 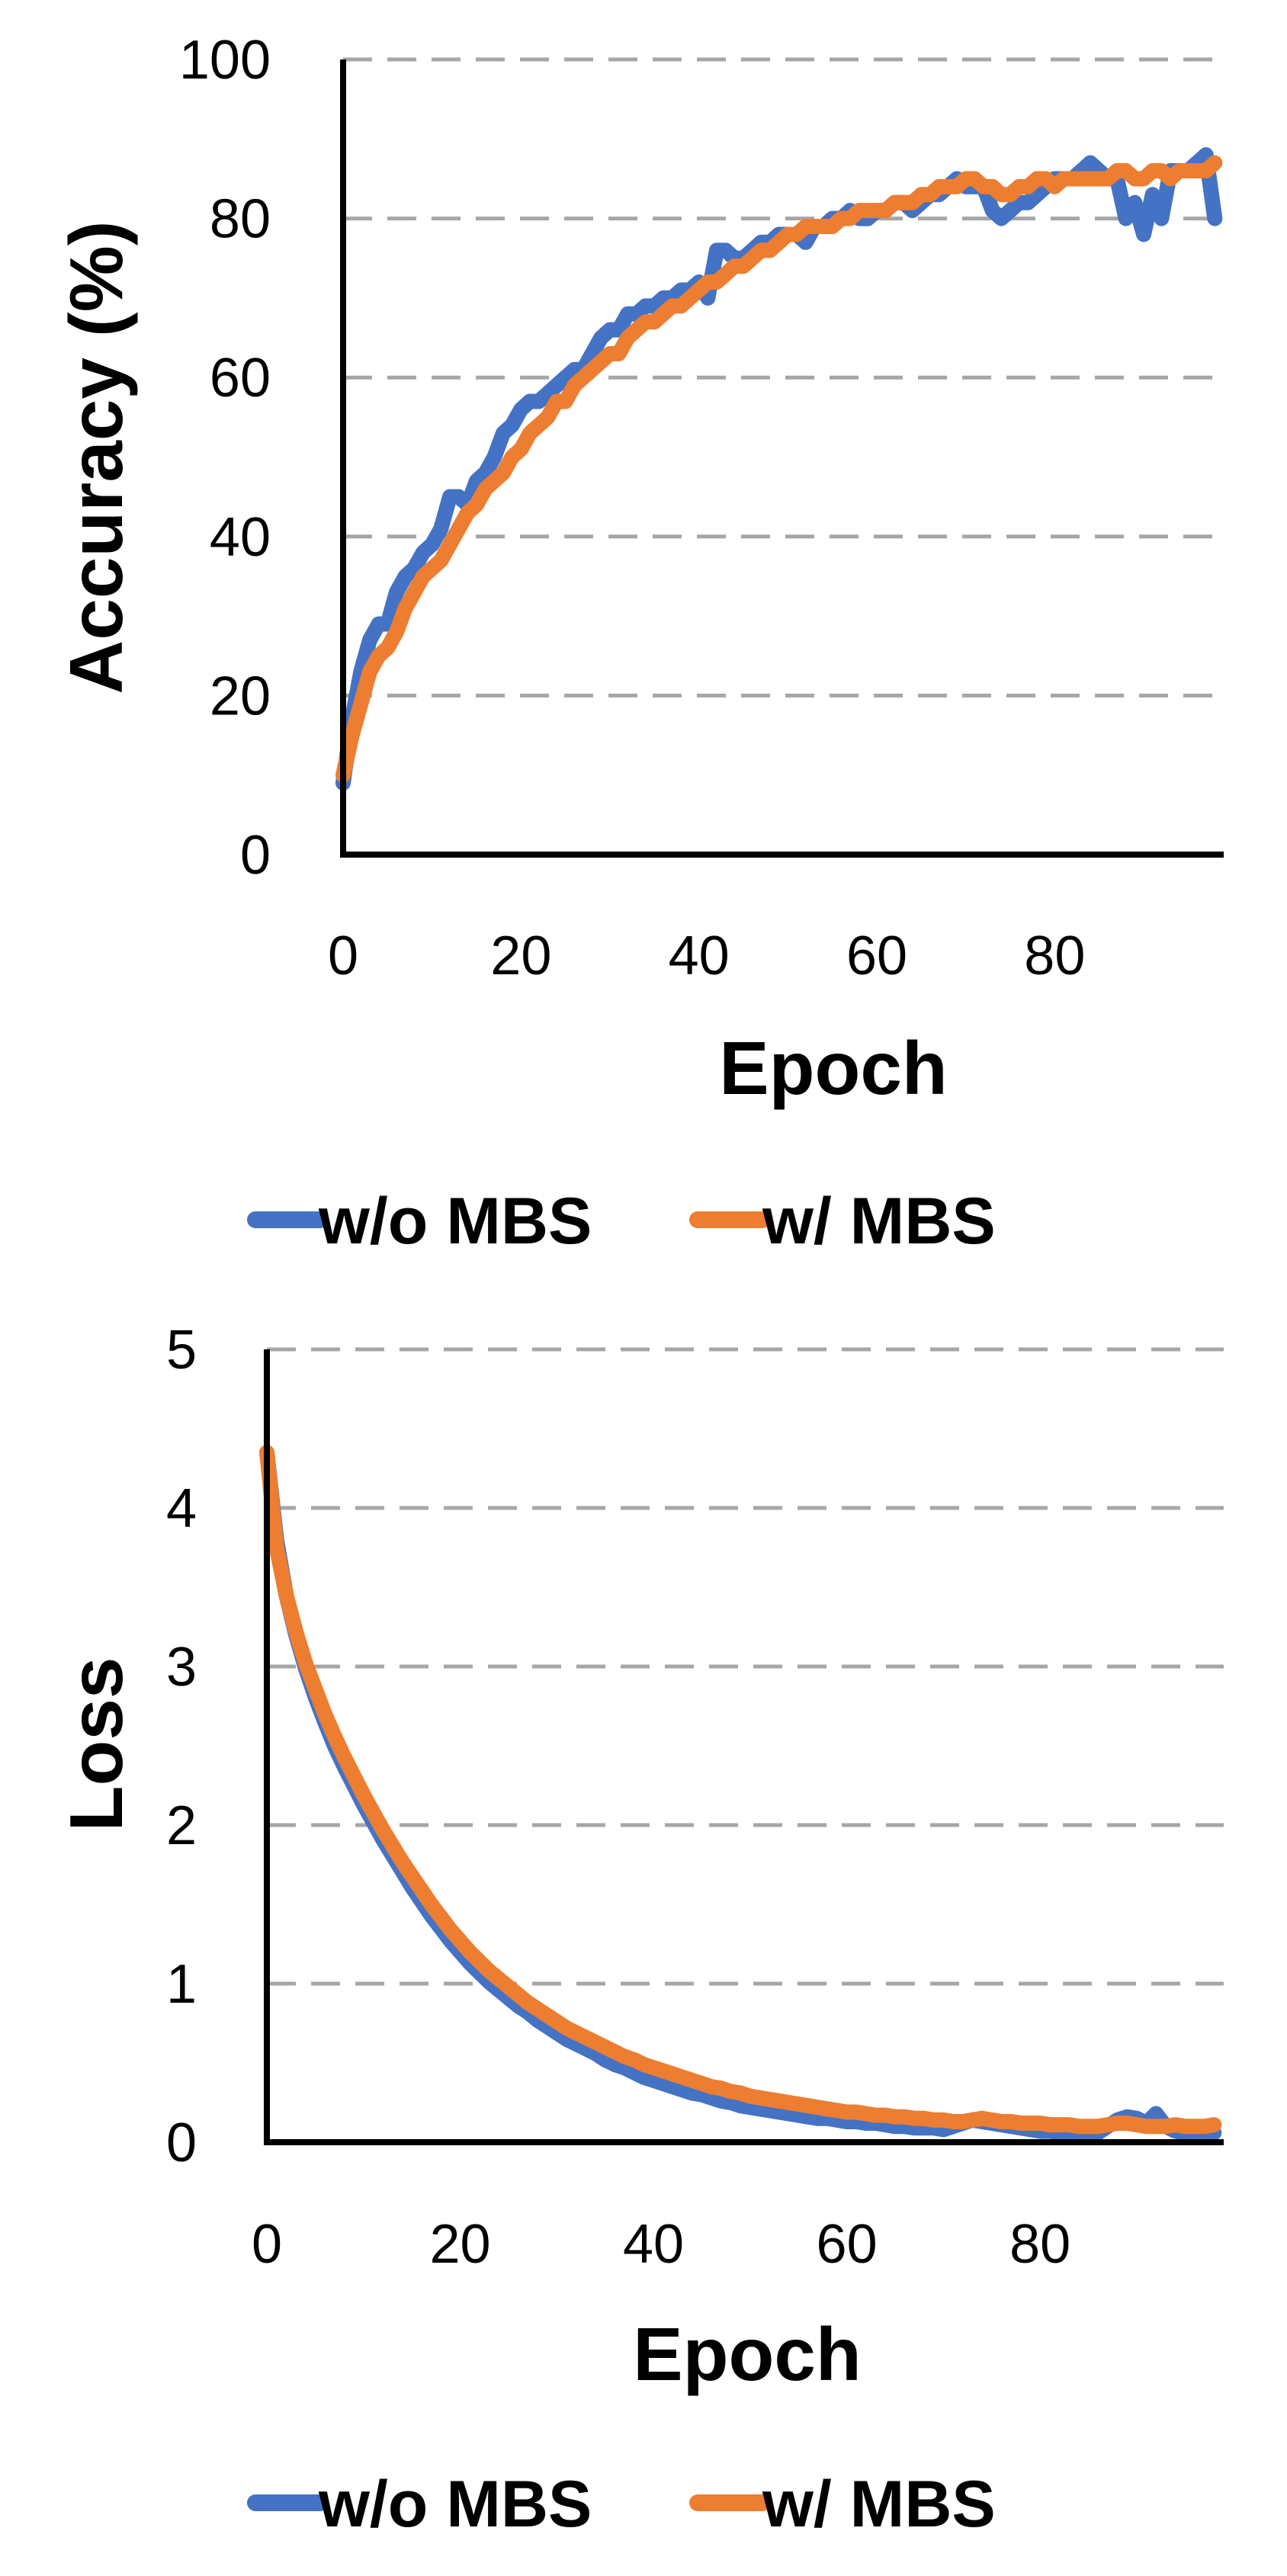 I want to click on loss-y-tick-label: 1, so click(x=181, y=1984).